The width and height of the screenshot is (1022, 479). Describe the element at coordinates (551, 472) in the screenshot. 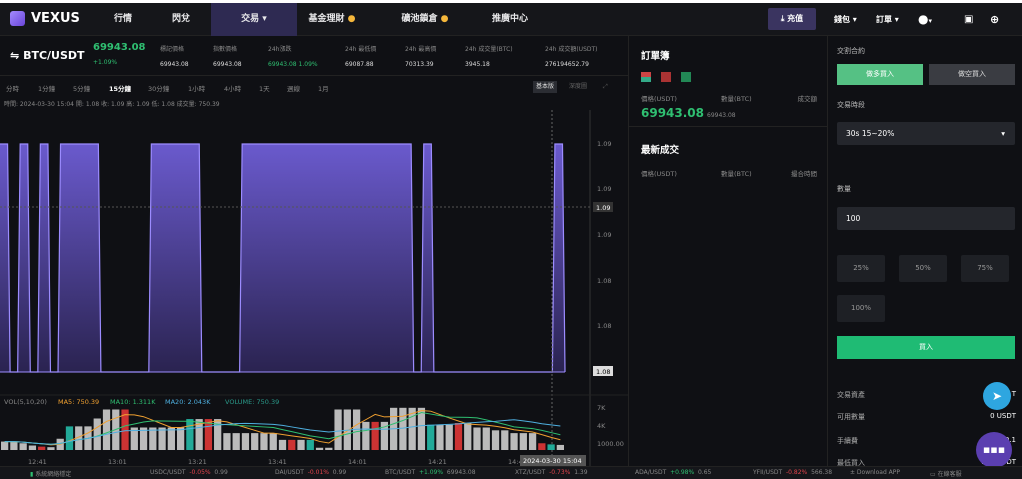

I see `ticker-item: XTZ/USDT -0.73% 1.39` at that location.